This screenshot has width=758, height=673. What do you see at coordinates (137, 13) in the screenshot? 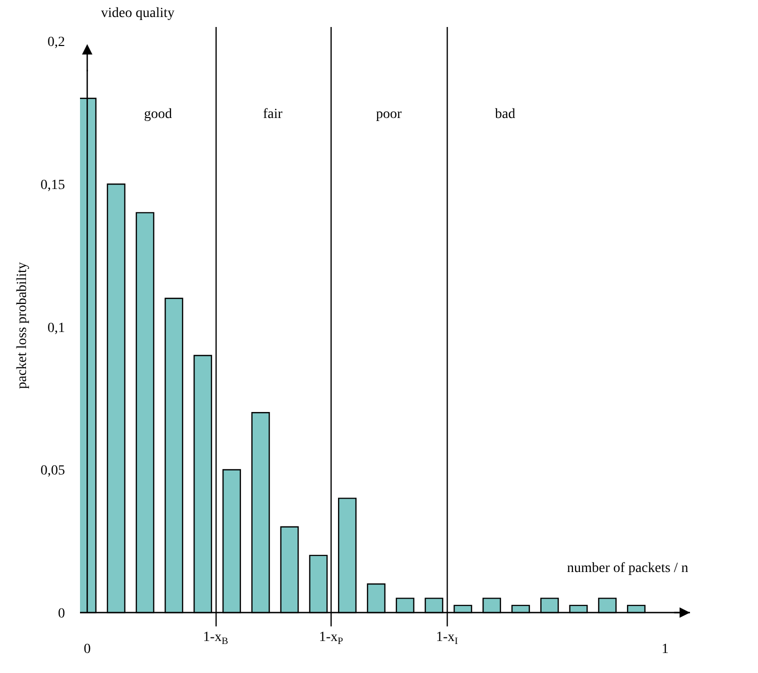
I see `text: video quality` at bounding box center [137, 13].